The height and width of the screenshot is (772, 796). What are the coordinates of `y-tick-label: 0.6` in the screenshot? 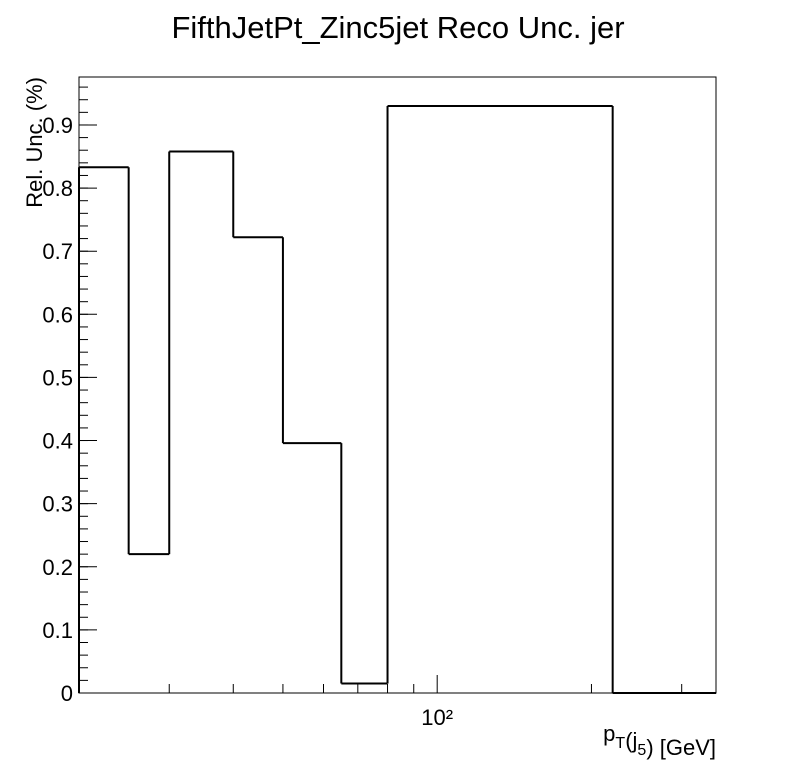 It's located at (57, 314).